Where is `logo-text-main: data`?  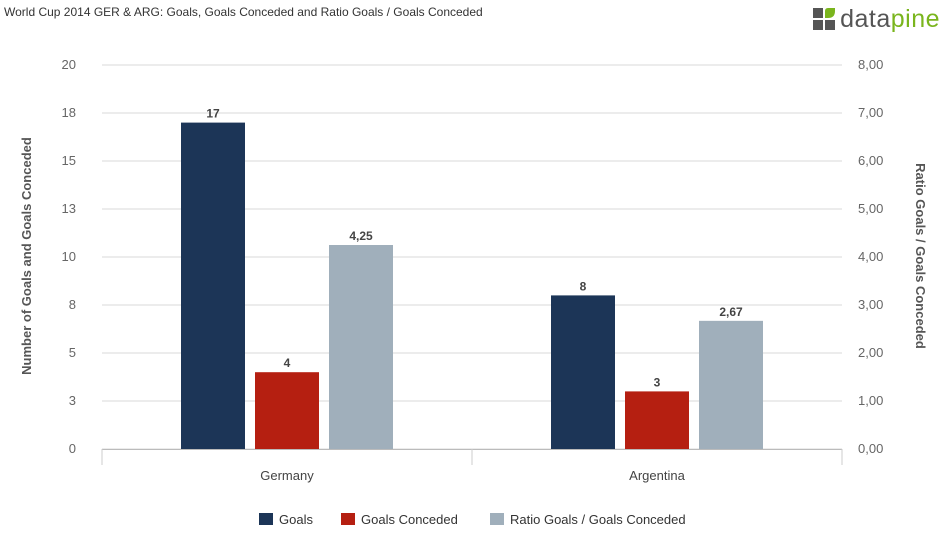
logo-text-main: data is located at coordinates (865, 18).